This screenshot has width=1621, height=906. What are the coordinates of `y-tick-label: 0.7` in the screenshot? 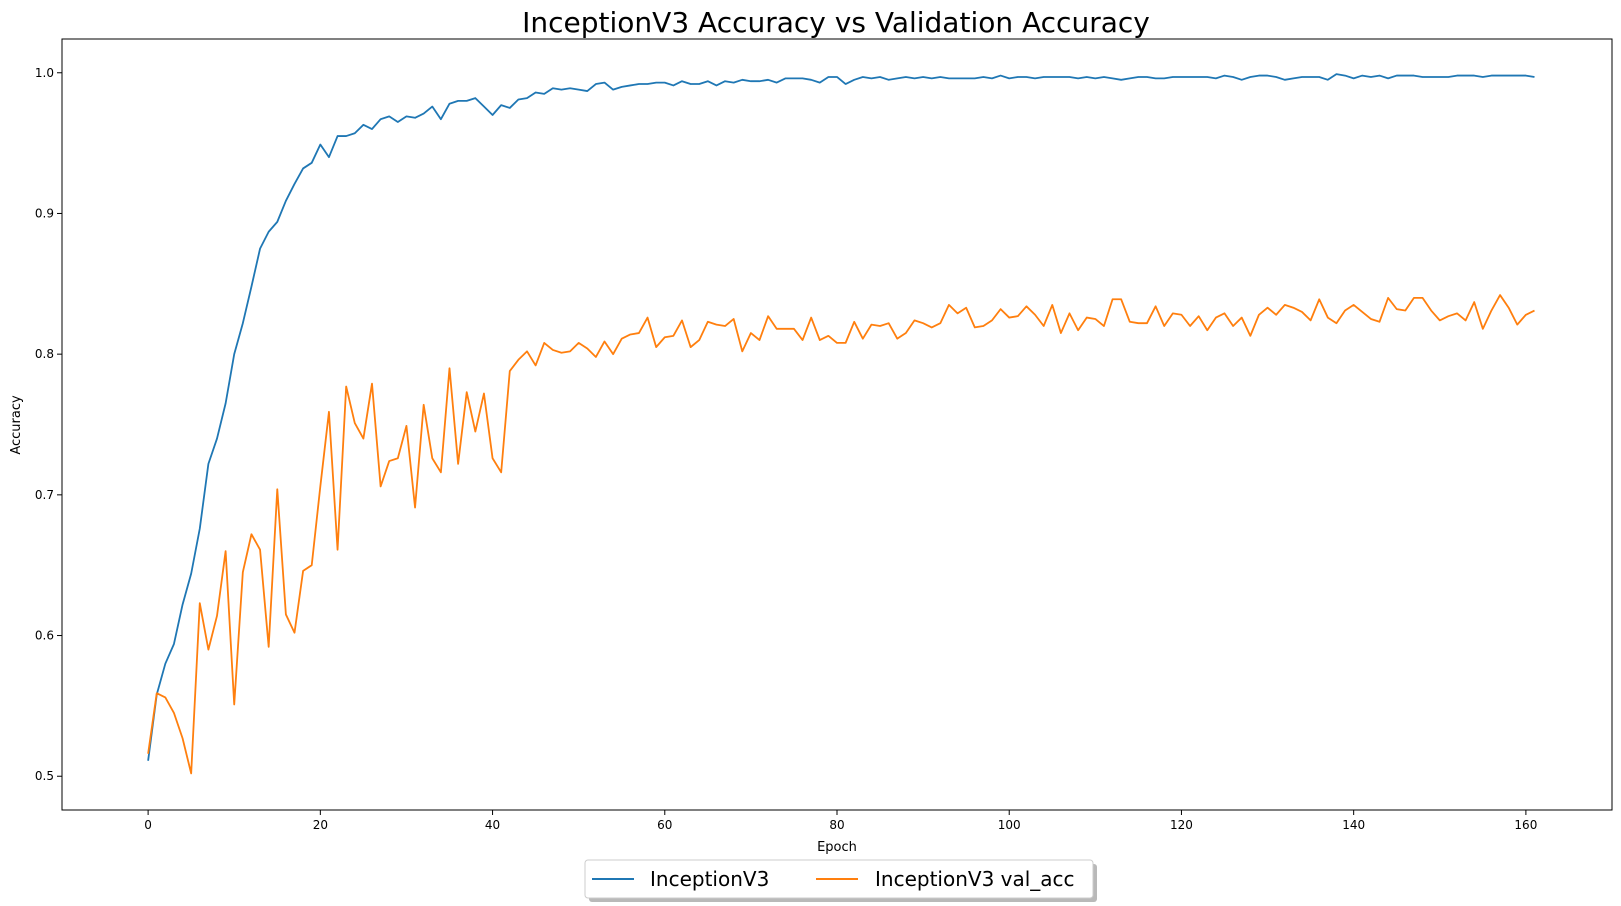 It's located at (44, 495).